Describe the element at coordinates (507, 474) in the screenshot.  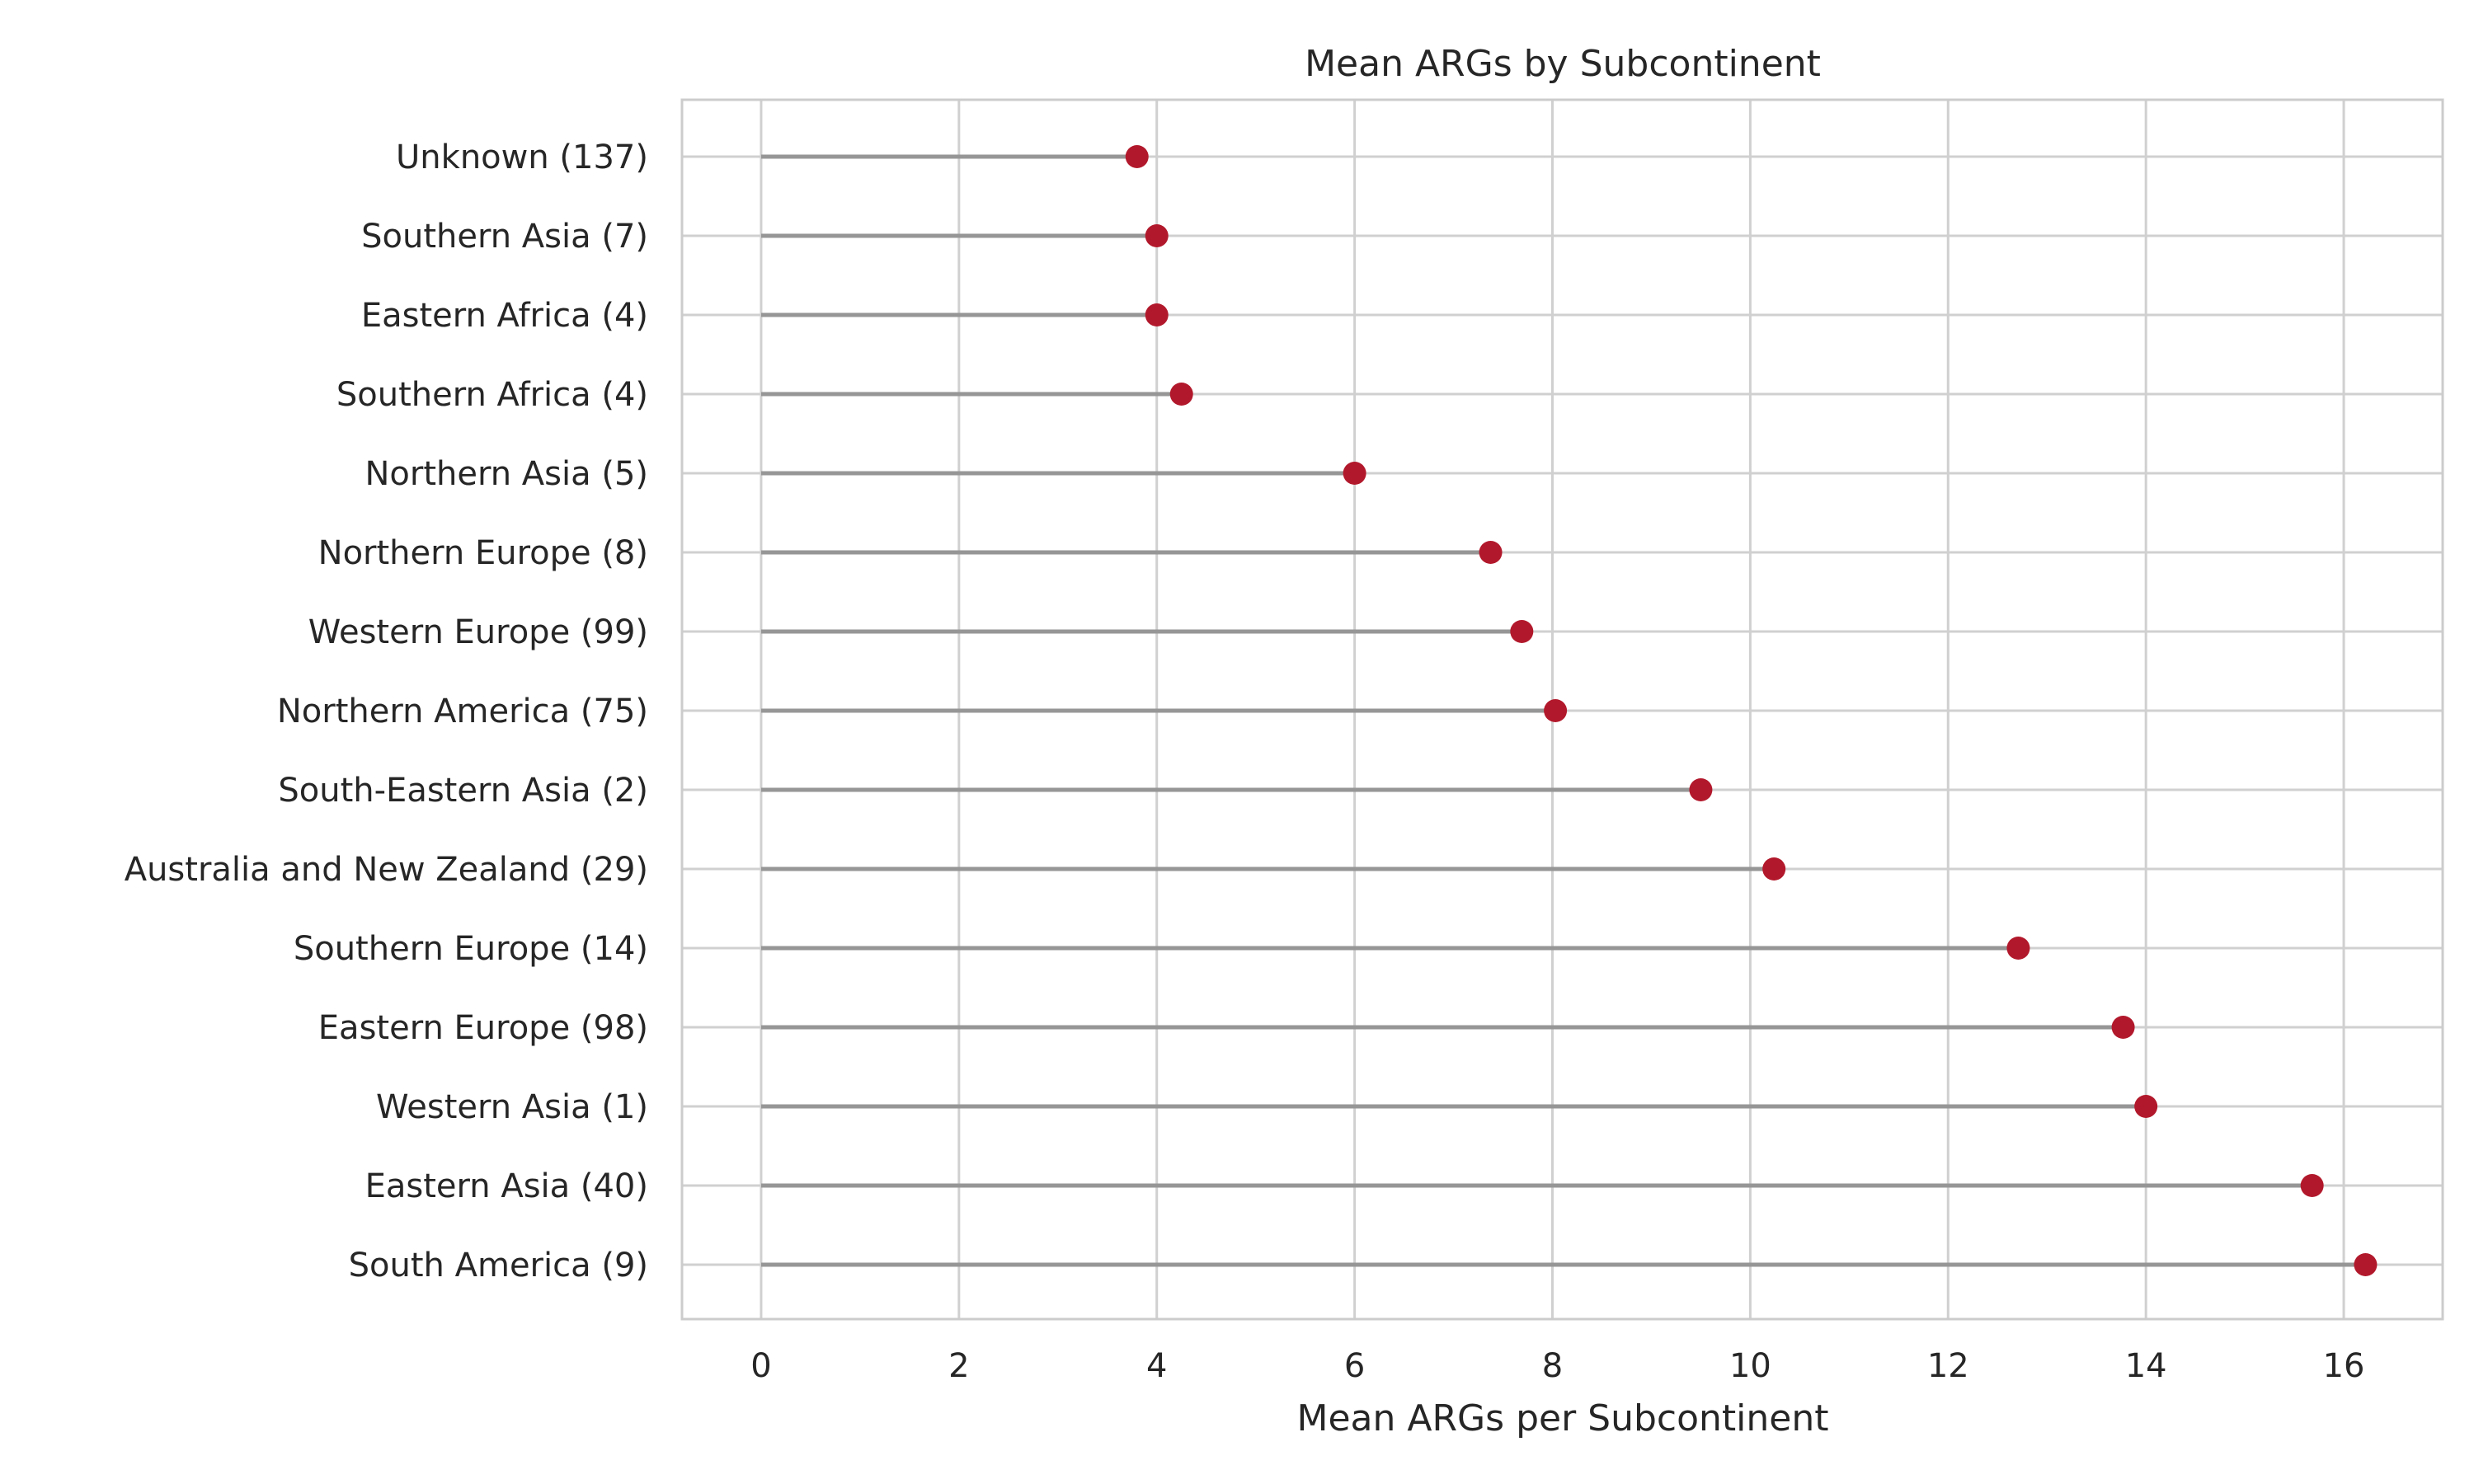
I see `y-tick-label: Northern Asia (5)` at that location.